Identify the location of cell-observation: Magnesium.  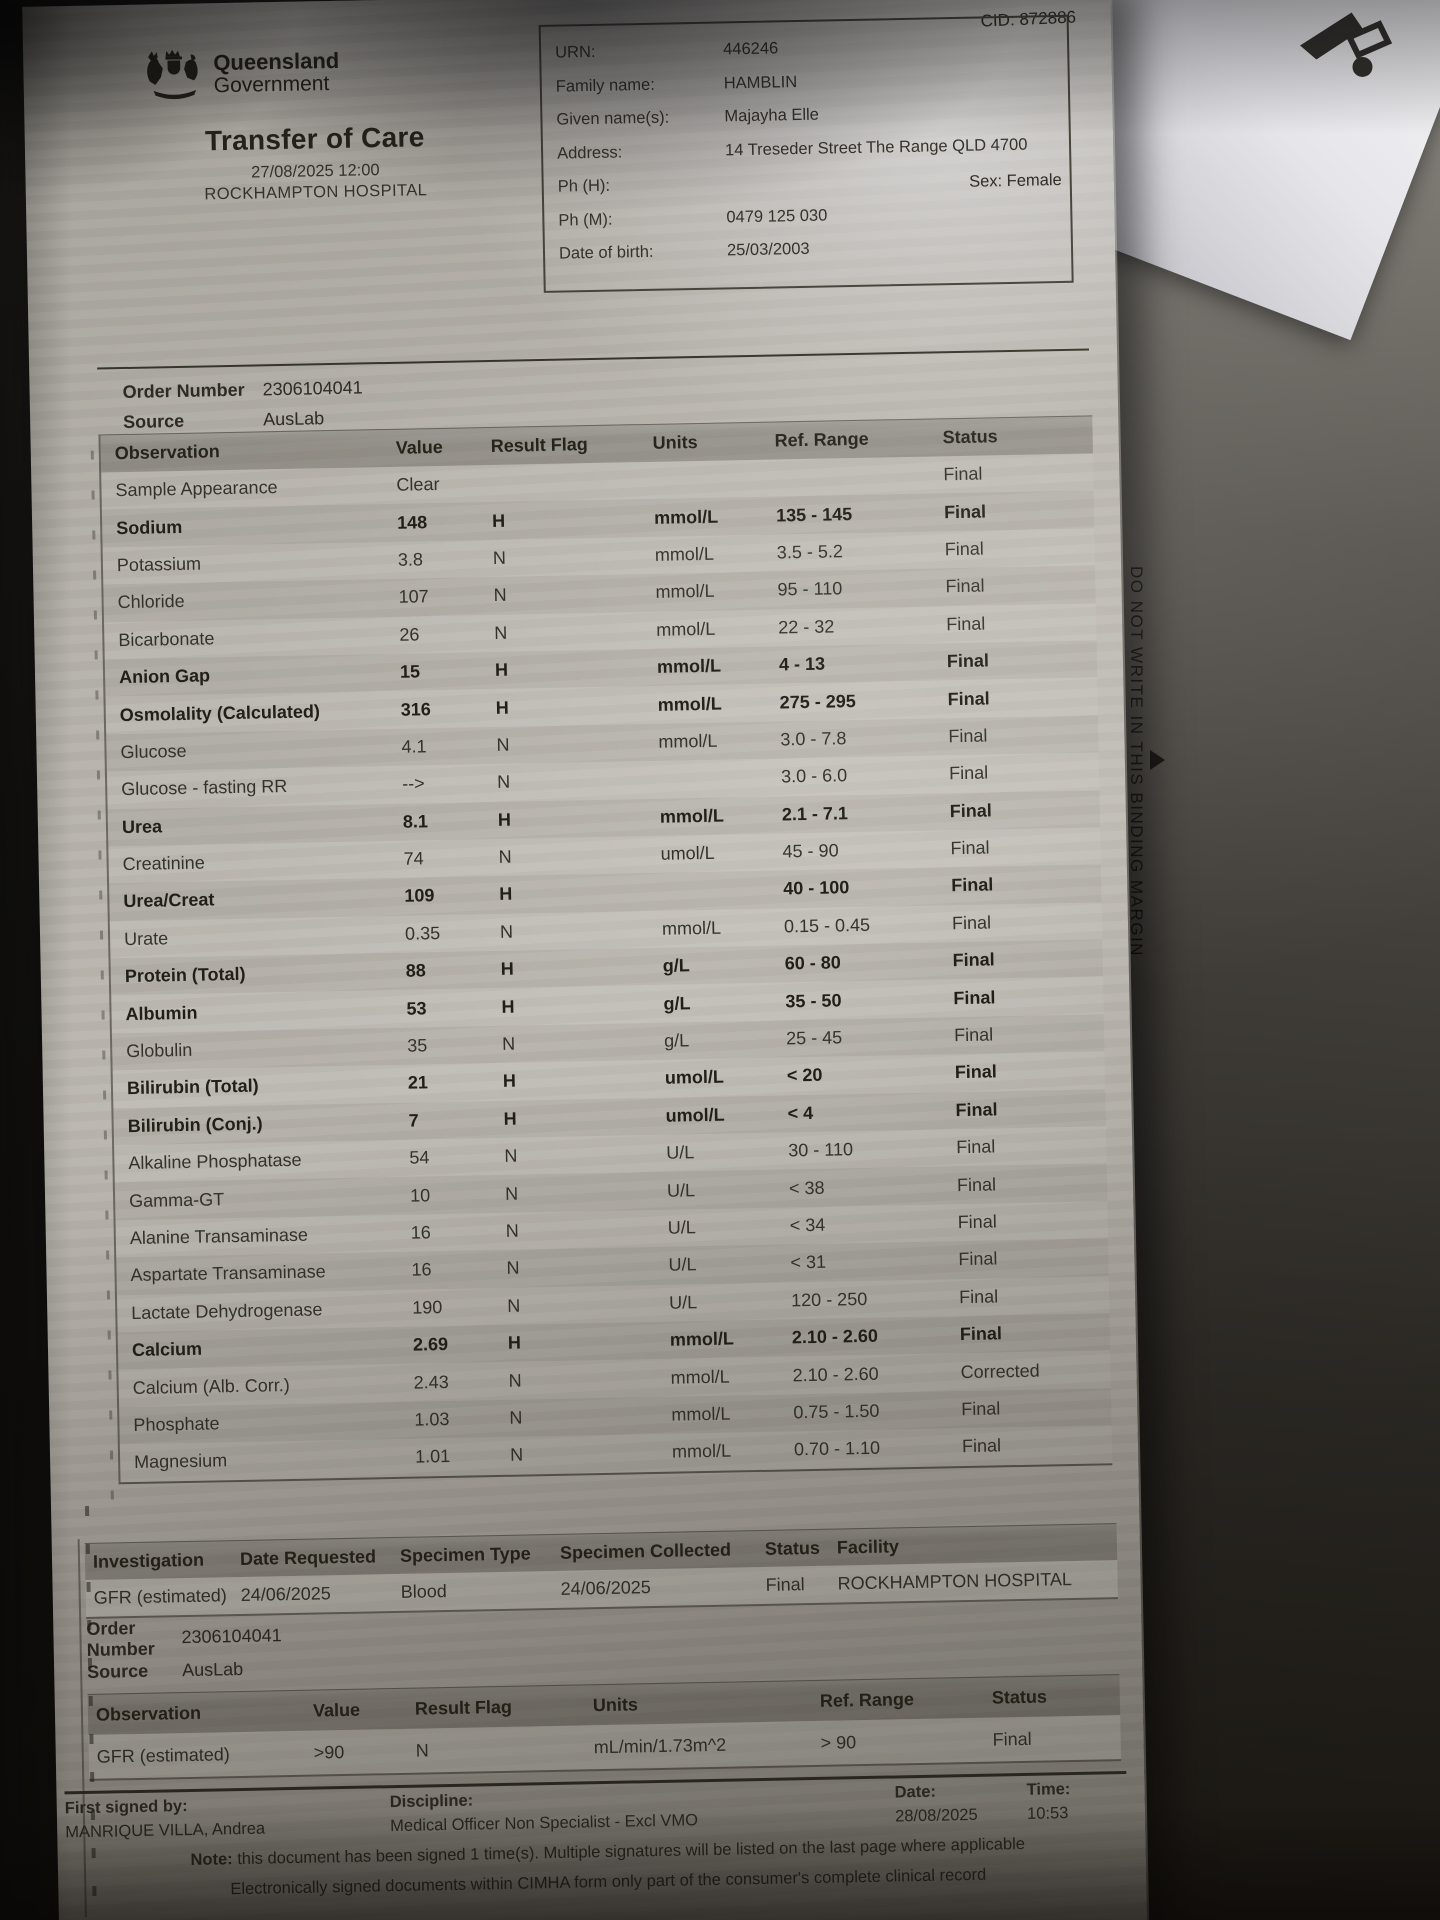
(180, 1461).